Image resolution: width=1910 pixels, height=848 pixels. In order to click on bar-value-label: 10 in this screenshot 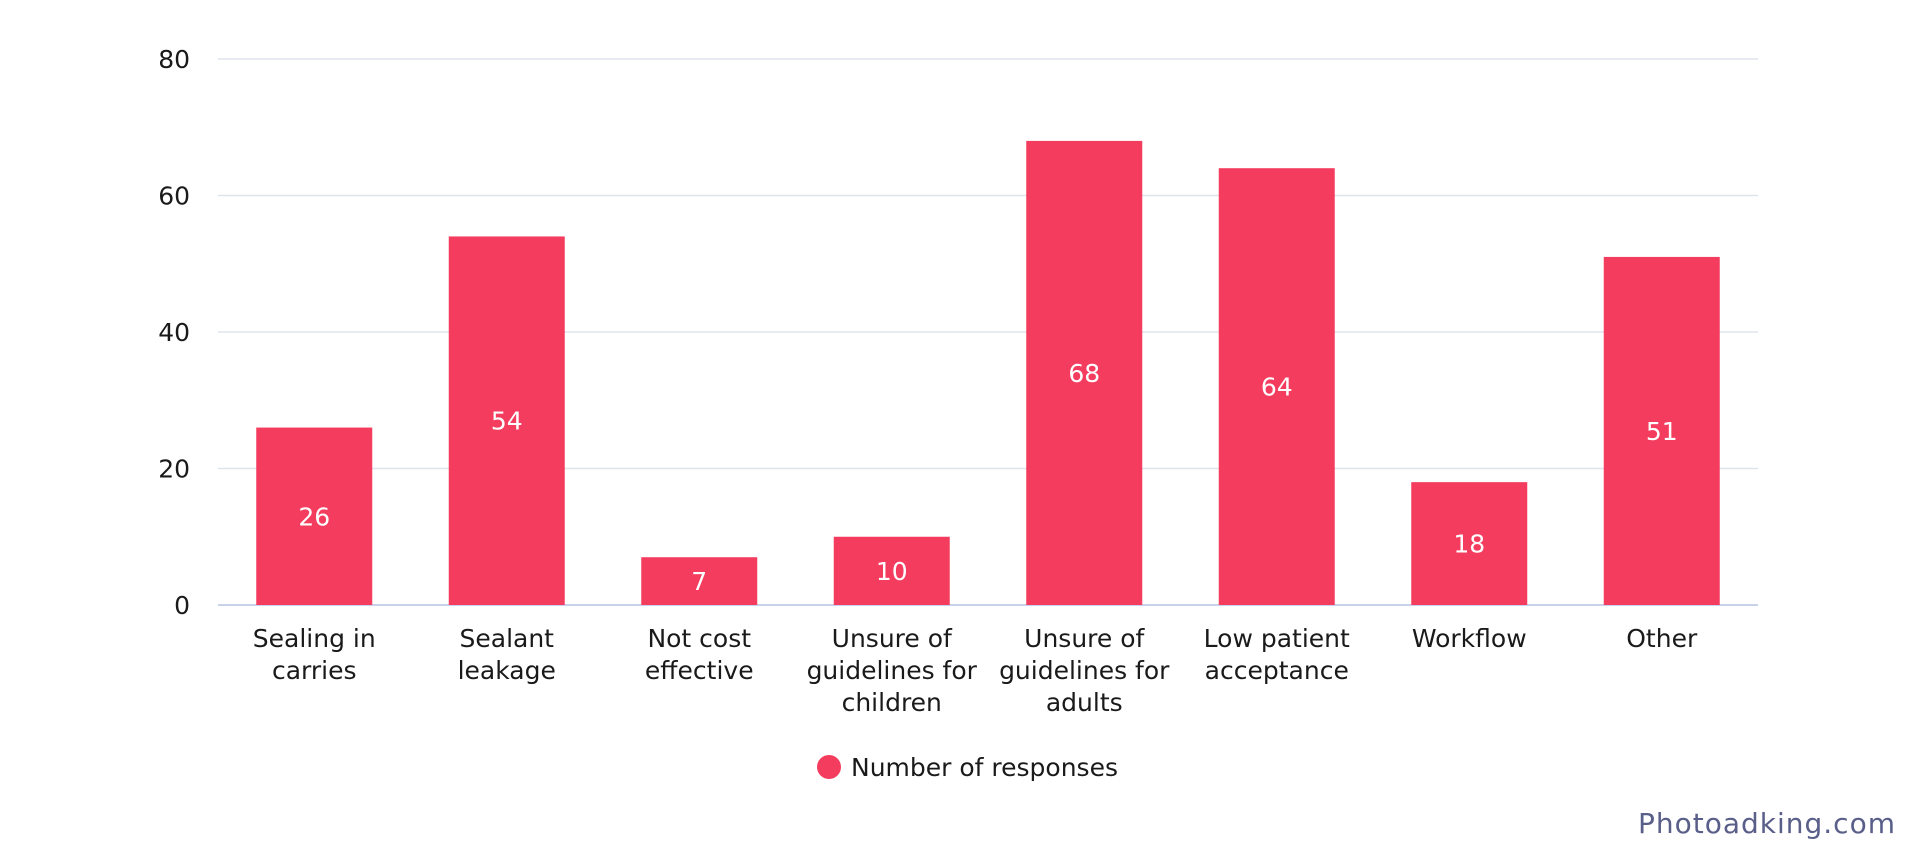, I will do `click(892, 571)`.